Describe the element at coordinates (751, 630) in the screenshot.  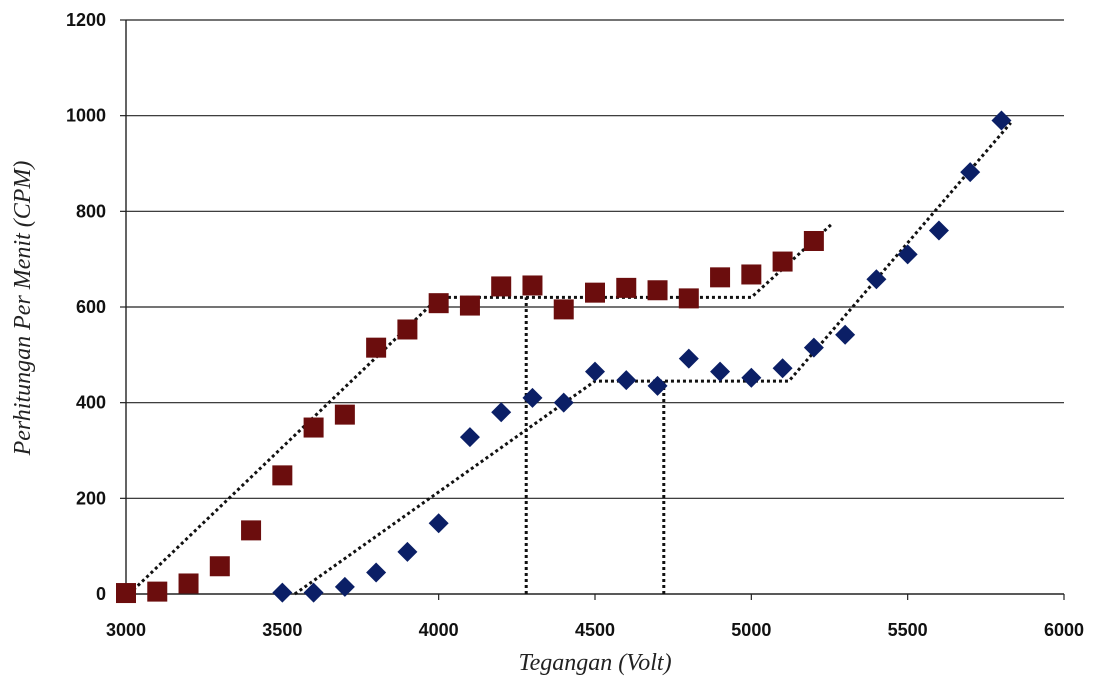
I see `x-tick-label-4: 5000` at that location.